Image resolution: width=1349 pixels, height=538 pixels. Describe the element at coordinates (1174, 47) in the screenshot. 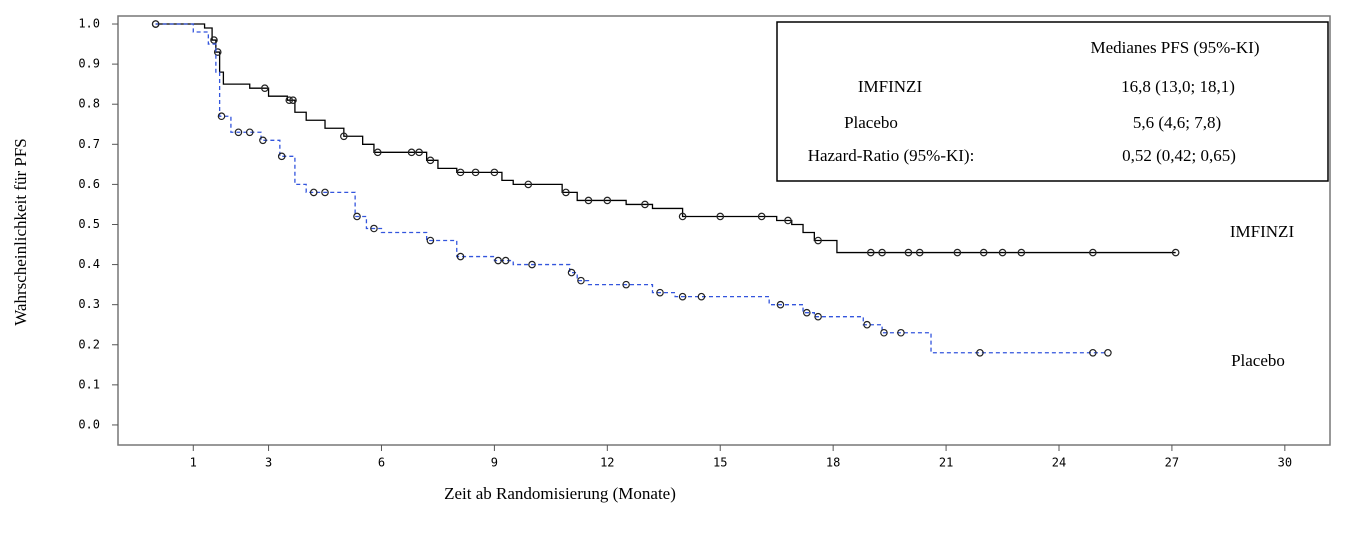

I see `table-header: Medianes PFS (95%-KI)` at that location.